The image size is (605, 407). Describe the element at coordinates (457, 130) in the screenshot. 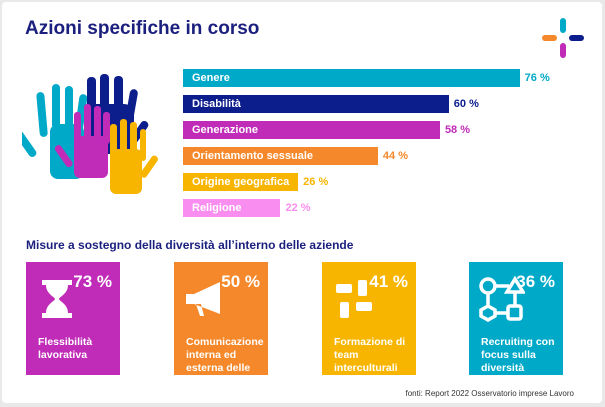

I see `bar-value-label: 58 %` at that location.